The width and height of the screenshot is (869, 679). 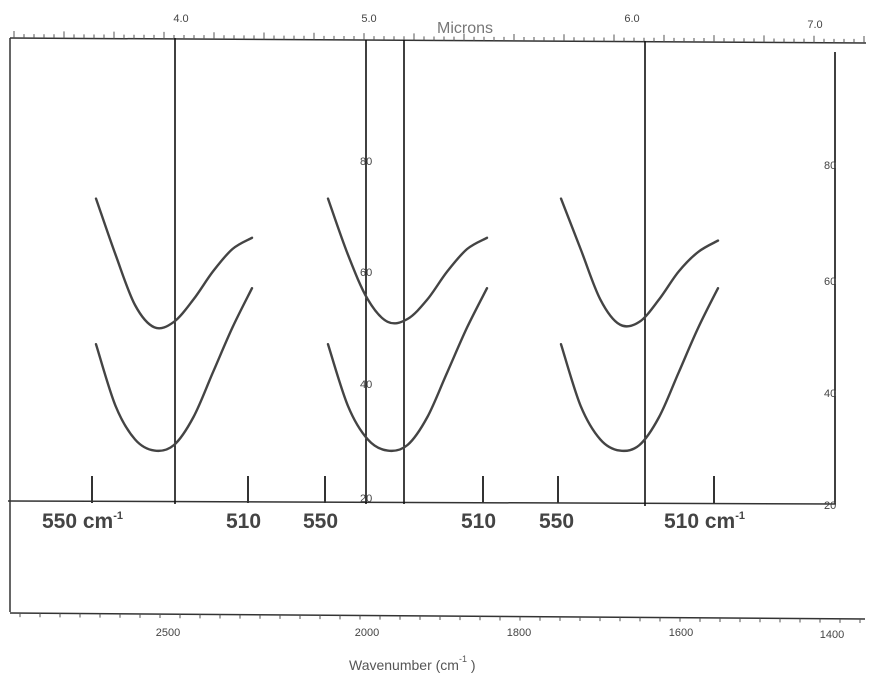 I want to click on inner-tick-80: 80, so click(x=366, y=162).